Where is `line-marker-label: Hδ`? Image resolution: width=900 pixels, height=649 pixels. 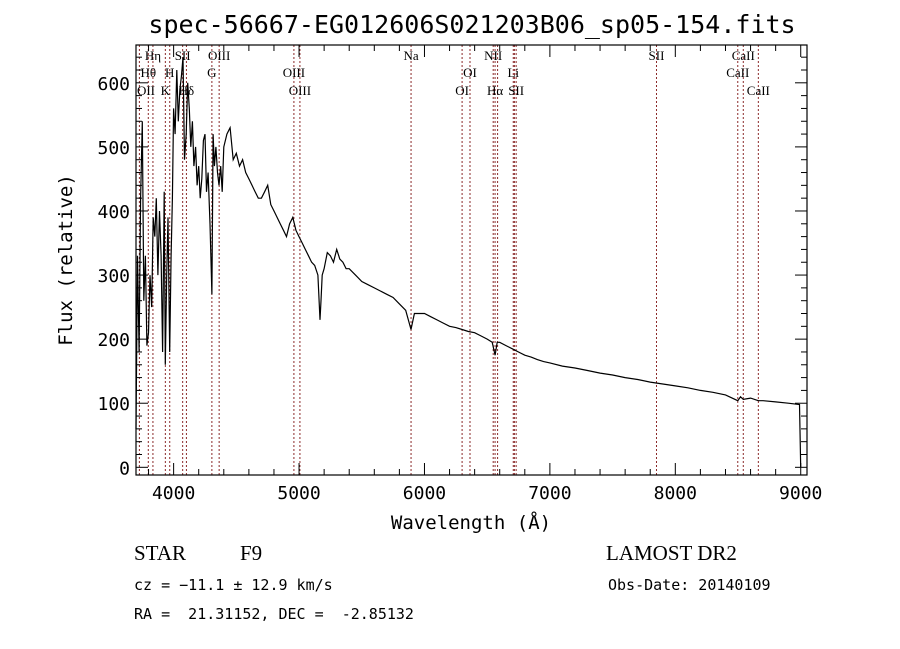
line-marker-label: Hδ is located at coordinates (187, 90).